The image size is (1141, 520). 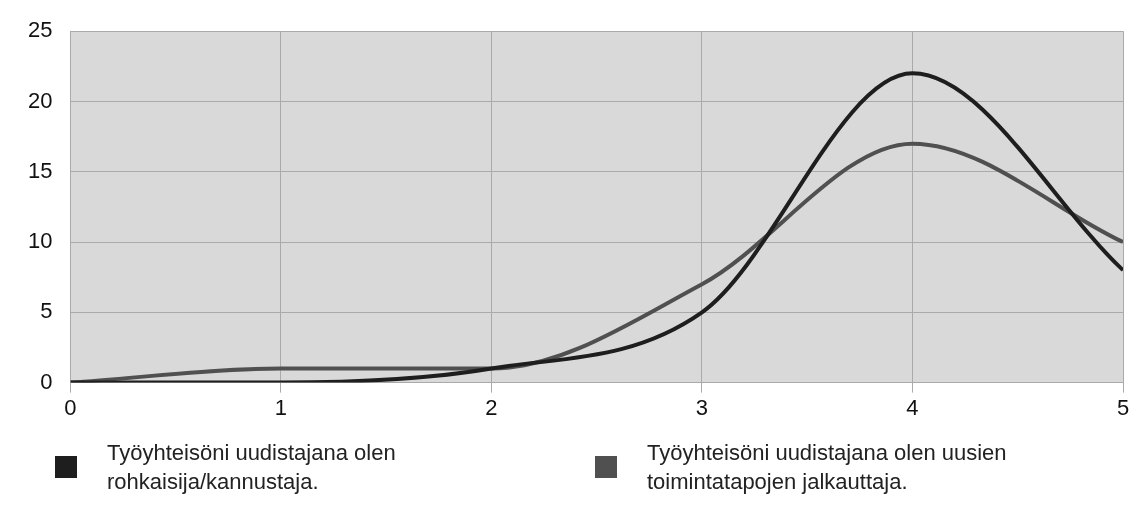 I want to click on x-tick-label: 1, so click(x=281, y=407).